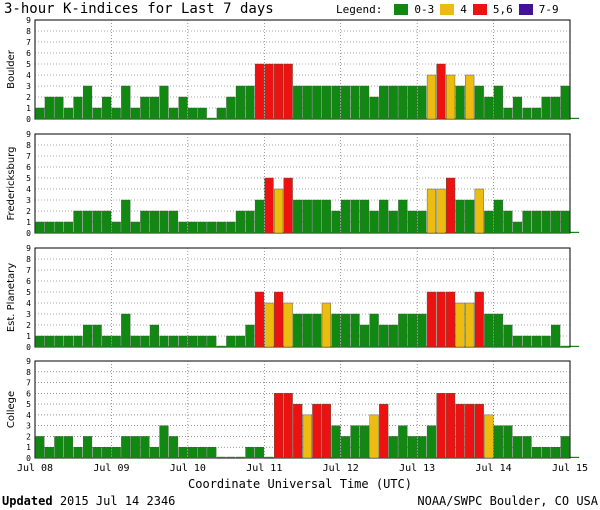  Describe the element at coordinates (11, 409) in the screenshot. I see `station-label-college: College` at that location.